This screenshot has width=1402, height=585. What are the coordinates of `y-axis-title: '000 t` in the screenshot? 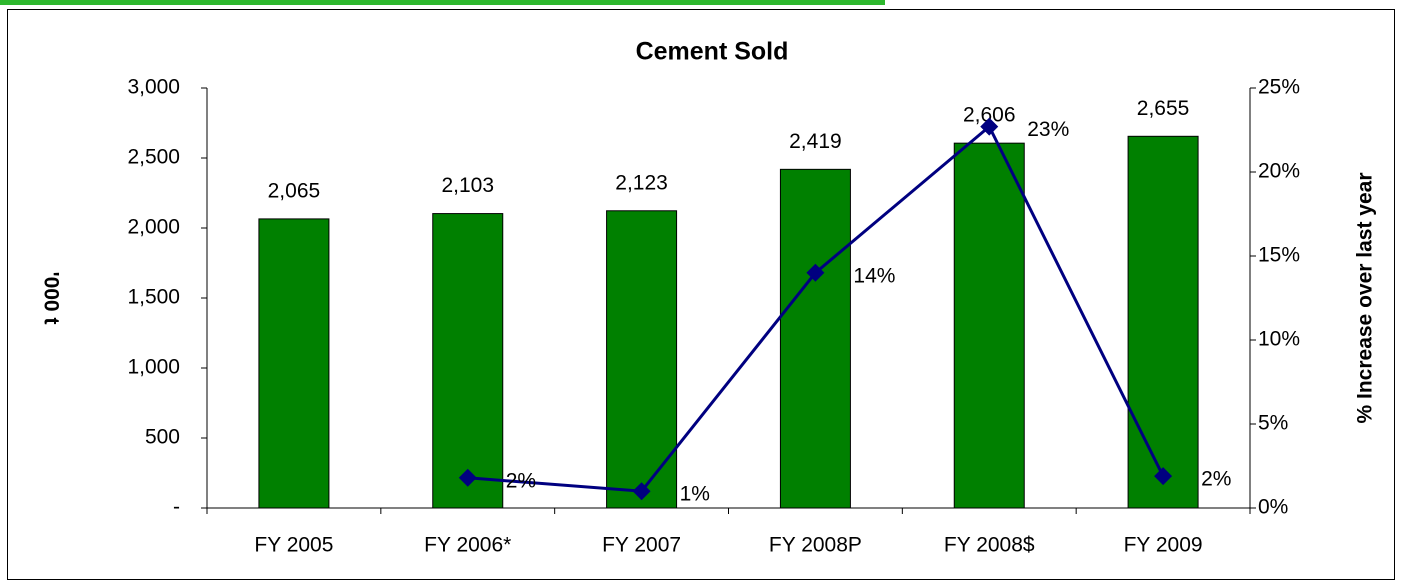 It's located at (50, 298).